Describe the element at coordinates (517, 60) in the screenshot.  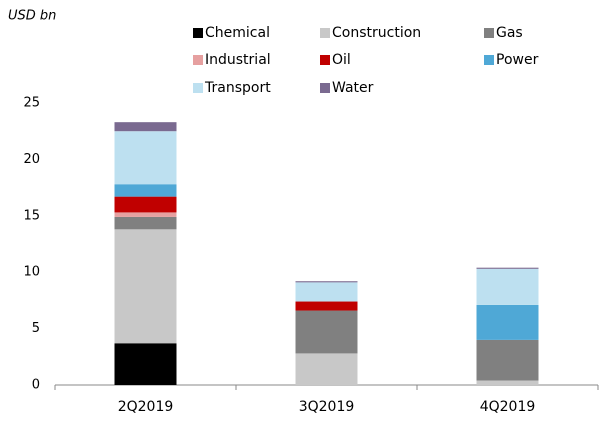
I see `legend-label: Power` at that location.